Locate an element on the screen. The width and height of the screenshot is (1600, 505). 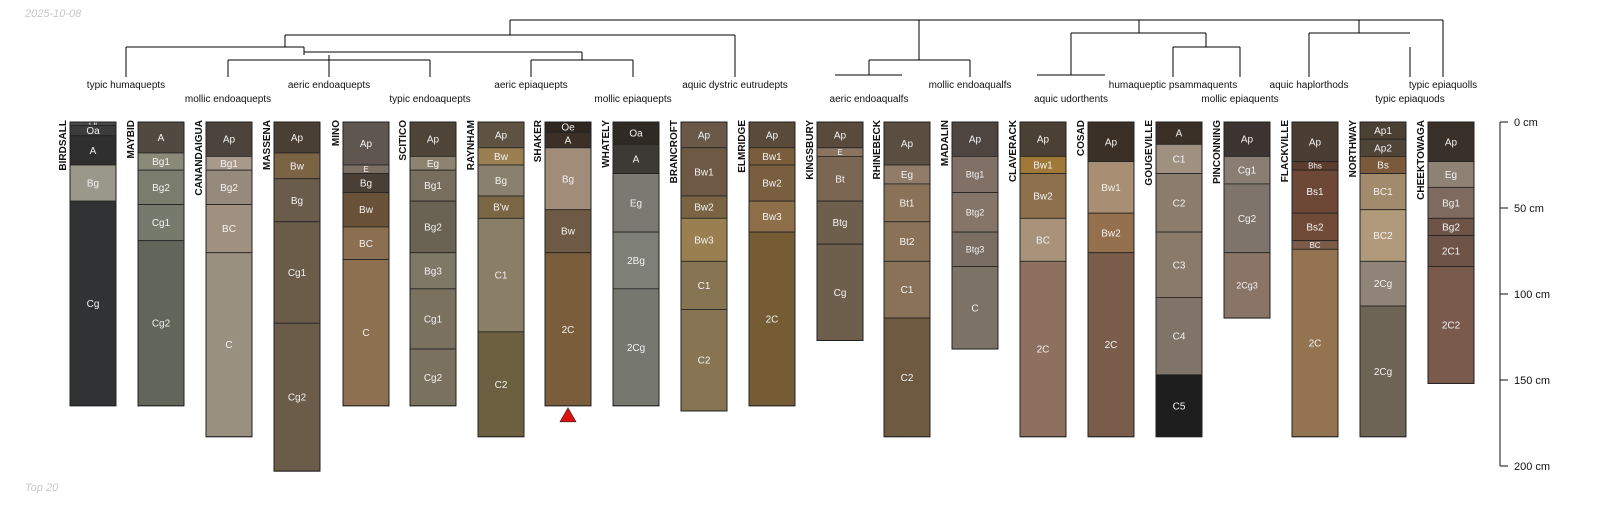
subgroup-label: typic endoaquepts is located at coordinates (429, 99).